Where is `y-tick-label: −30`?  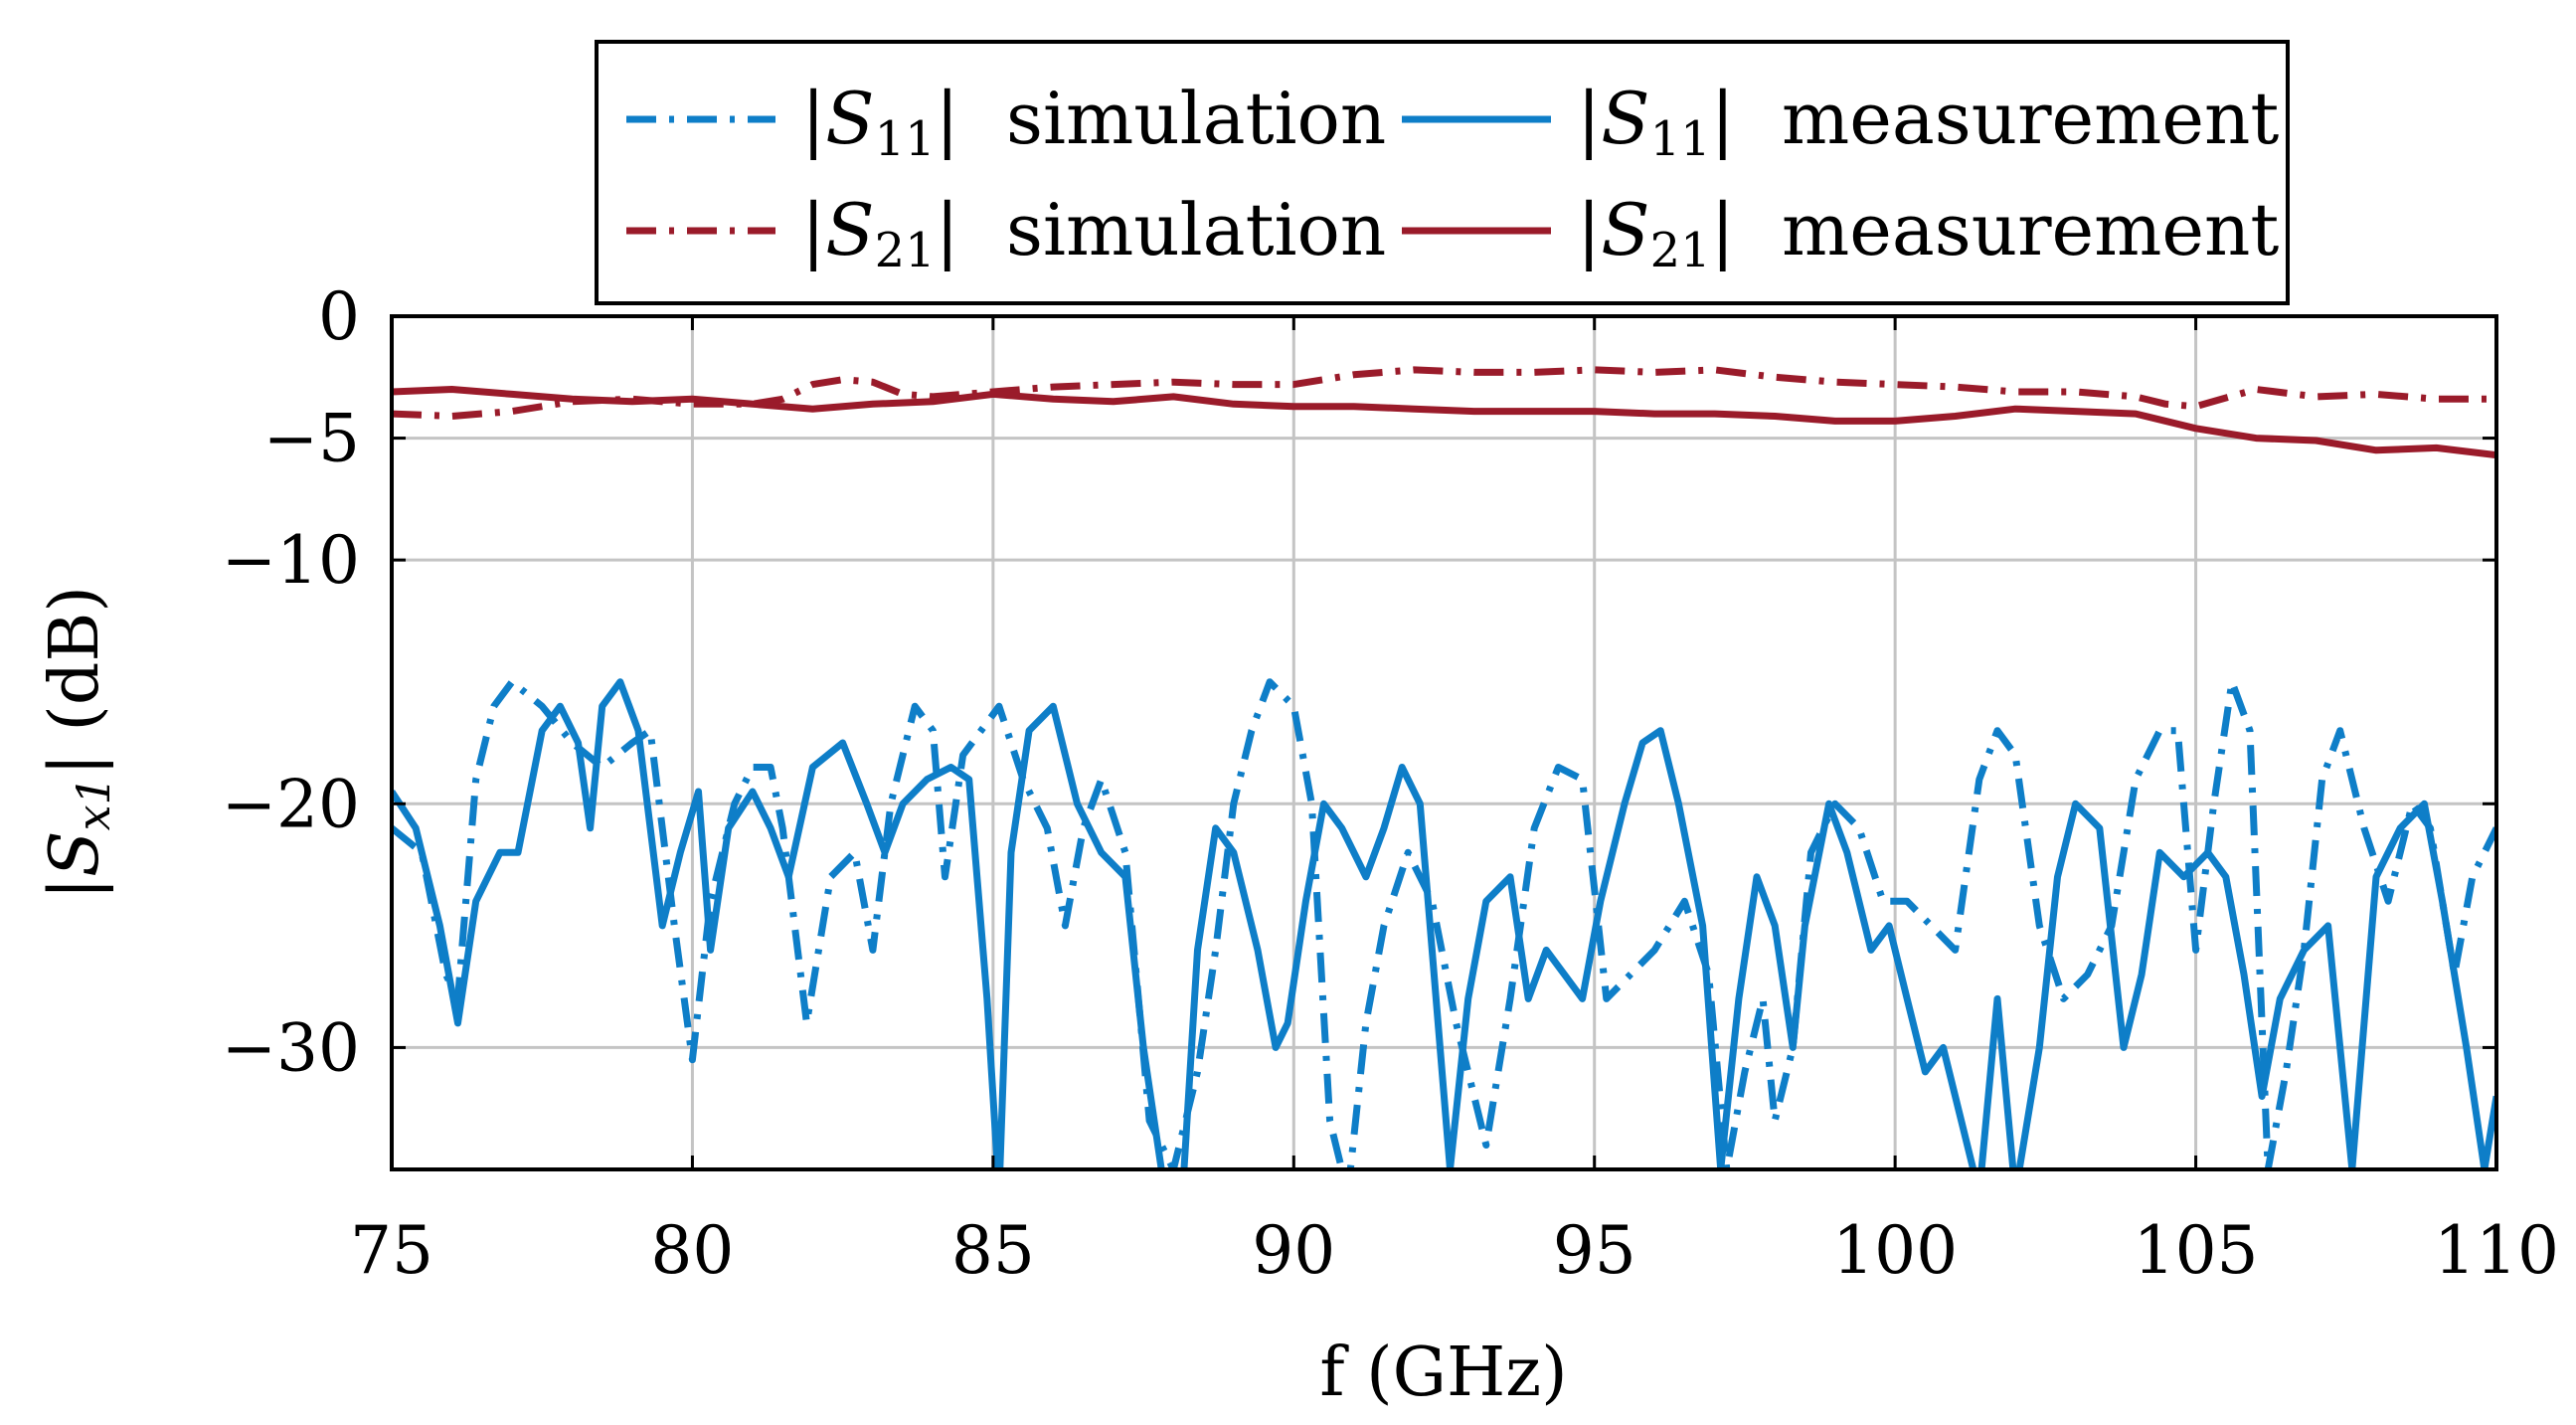 y-tick-label: −30 is located at coordinates (291, 1048).